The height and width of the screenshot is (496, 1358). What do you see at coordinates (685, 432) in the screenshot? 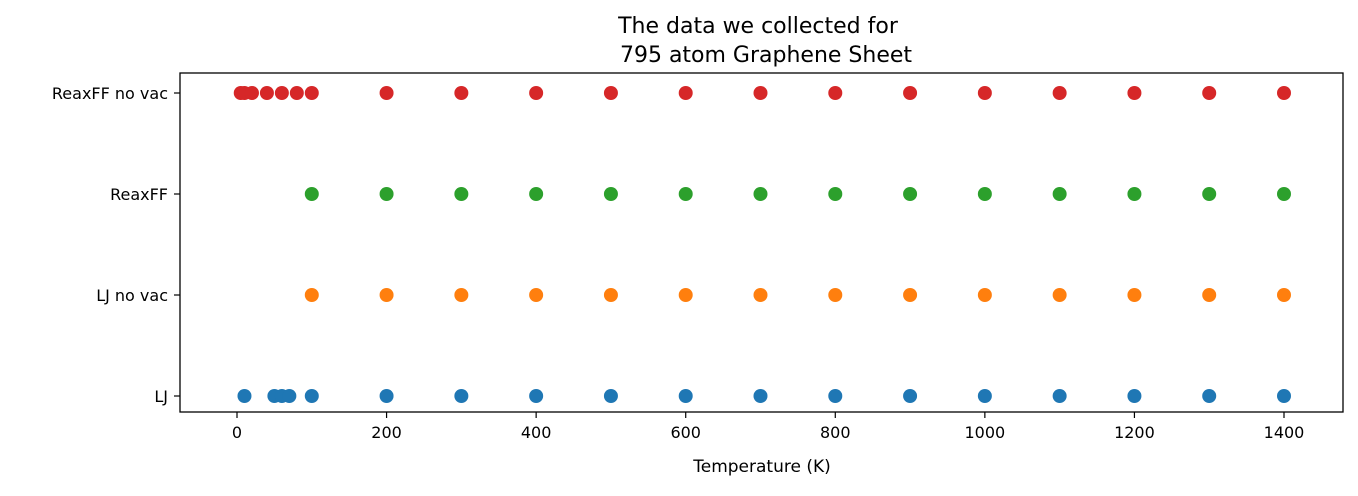
I see `x-tick-label: 600` at bounding box center [685, 432].